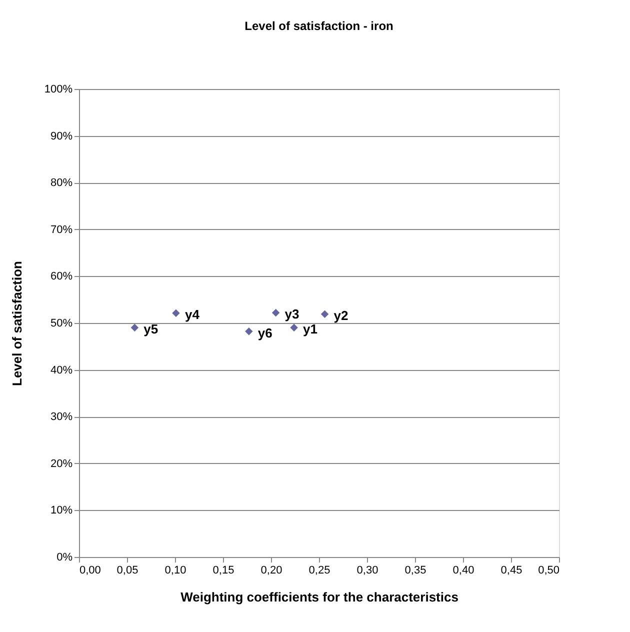 This screenshot has width=630, height=632. Describe the element at coordinates (511, 570) in the screenshot. I see `x-tick-label: 0,45` at that location.